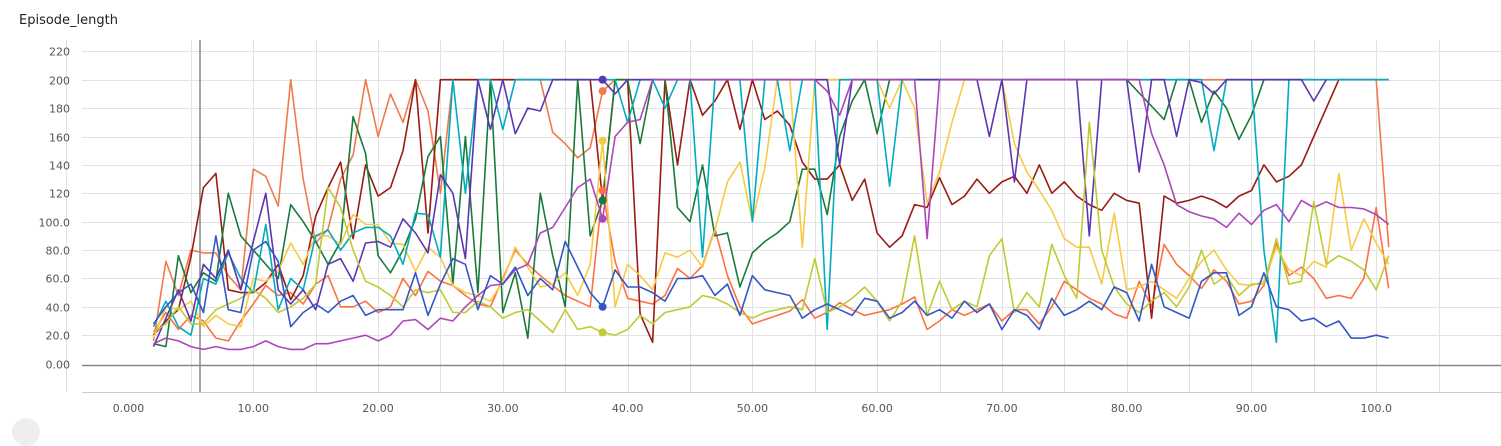  What do you see at coordinates (59, 194) in the screenshot?
I see `y-tick-label: 120` at bounding box center [59, 194].